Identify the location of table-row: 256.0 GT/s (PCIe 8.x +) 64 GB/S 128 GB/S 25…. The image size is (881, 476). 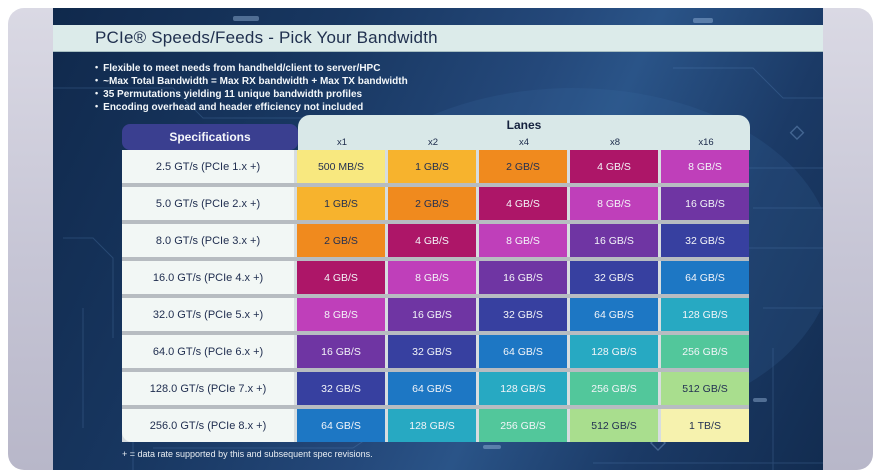
(435, 423).